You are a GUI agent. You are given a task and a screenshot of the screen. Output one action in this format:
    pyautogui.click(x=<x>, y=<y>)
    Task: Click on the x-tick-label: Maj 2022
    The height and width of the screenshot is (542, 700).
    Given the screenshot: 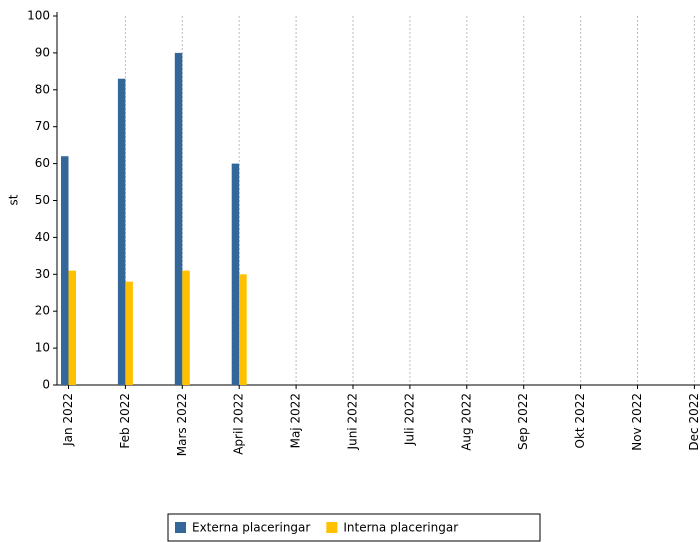 What is the action you would take?
    pyautogui.click(x=296, y=420)
    